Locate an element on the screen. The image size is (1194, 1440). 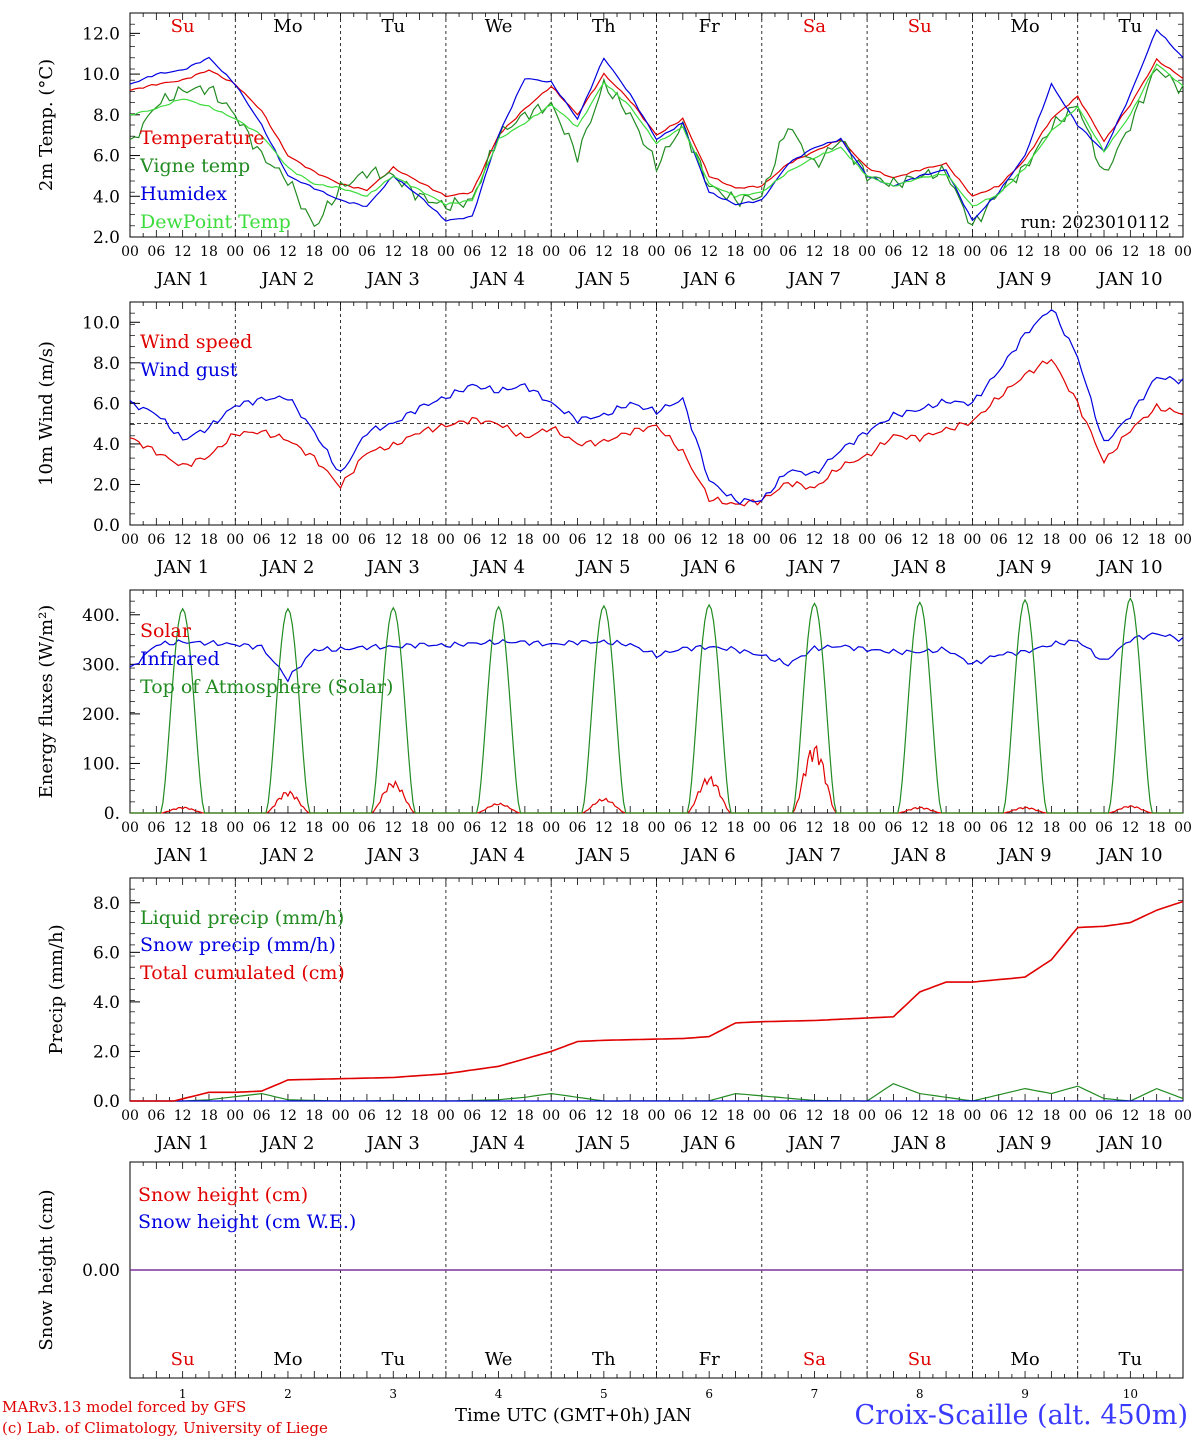
series-line-total-cumulated-cm- is located at coordinates (657, 1001).